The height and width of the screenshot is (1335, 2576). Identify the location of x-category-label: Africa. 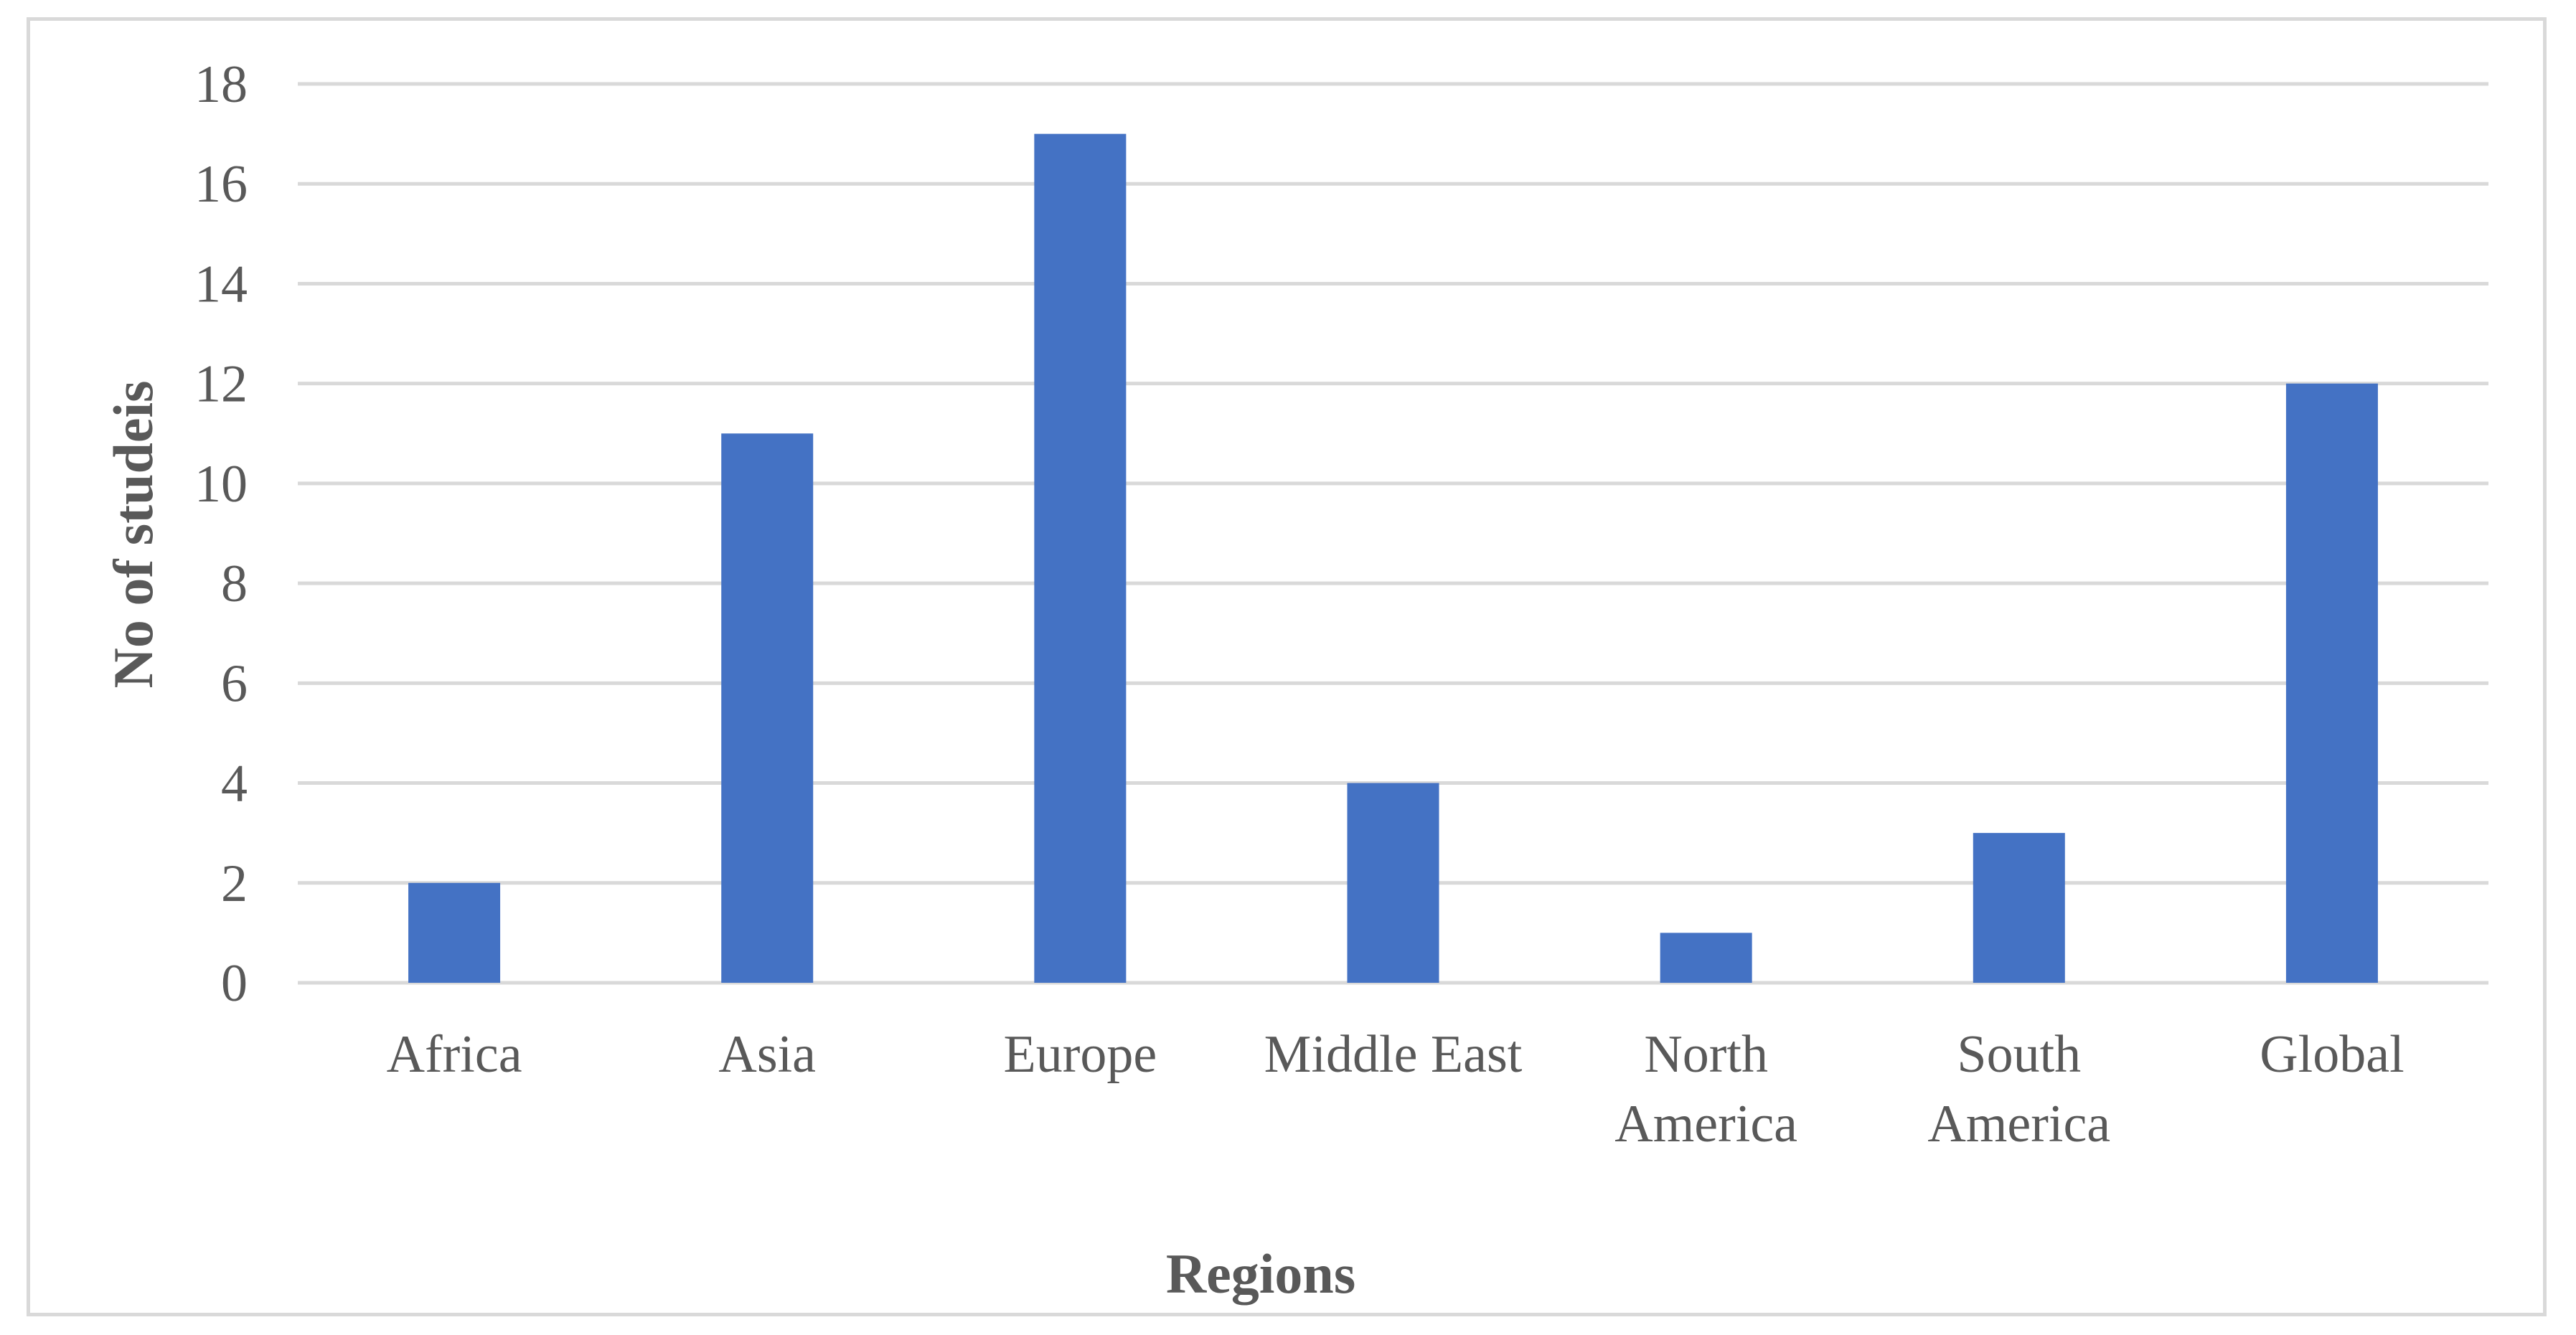
(454, 1054).